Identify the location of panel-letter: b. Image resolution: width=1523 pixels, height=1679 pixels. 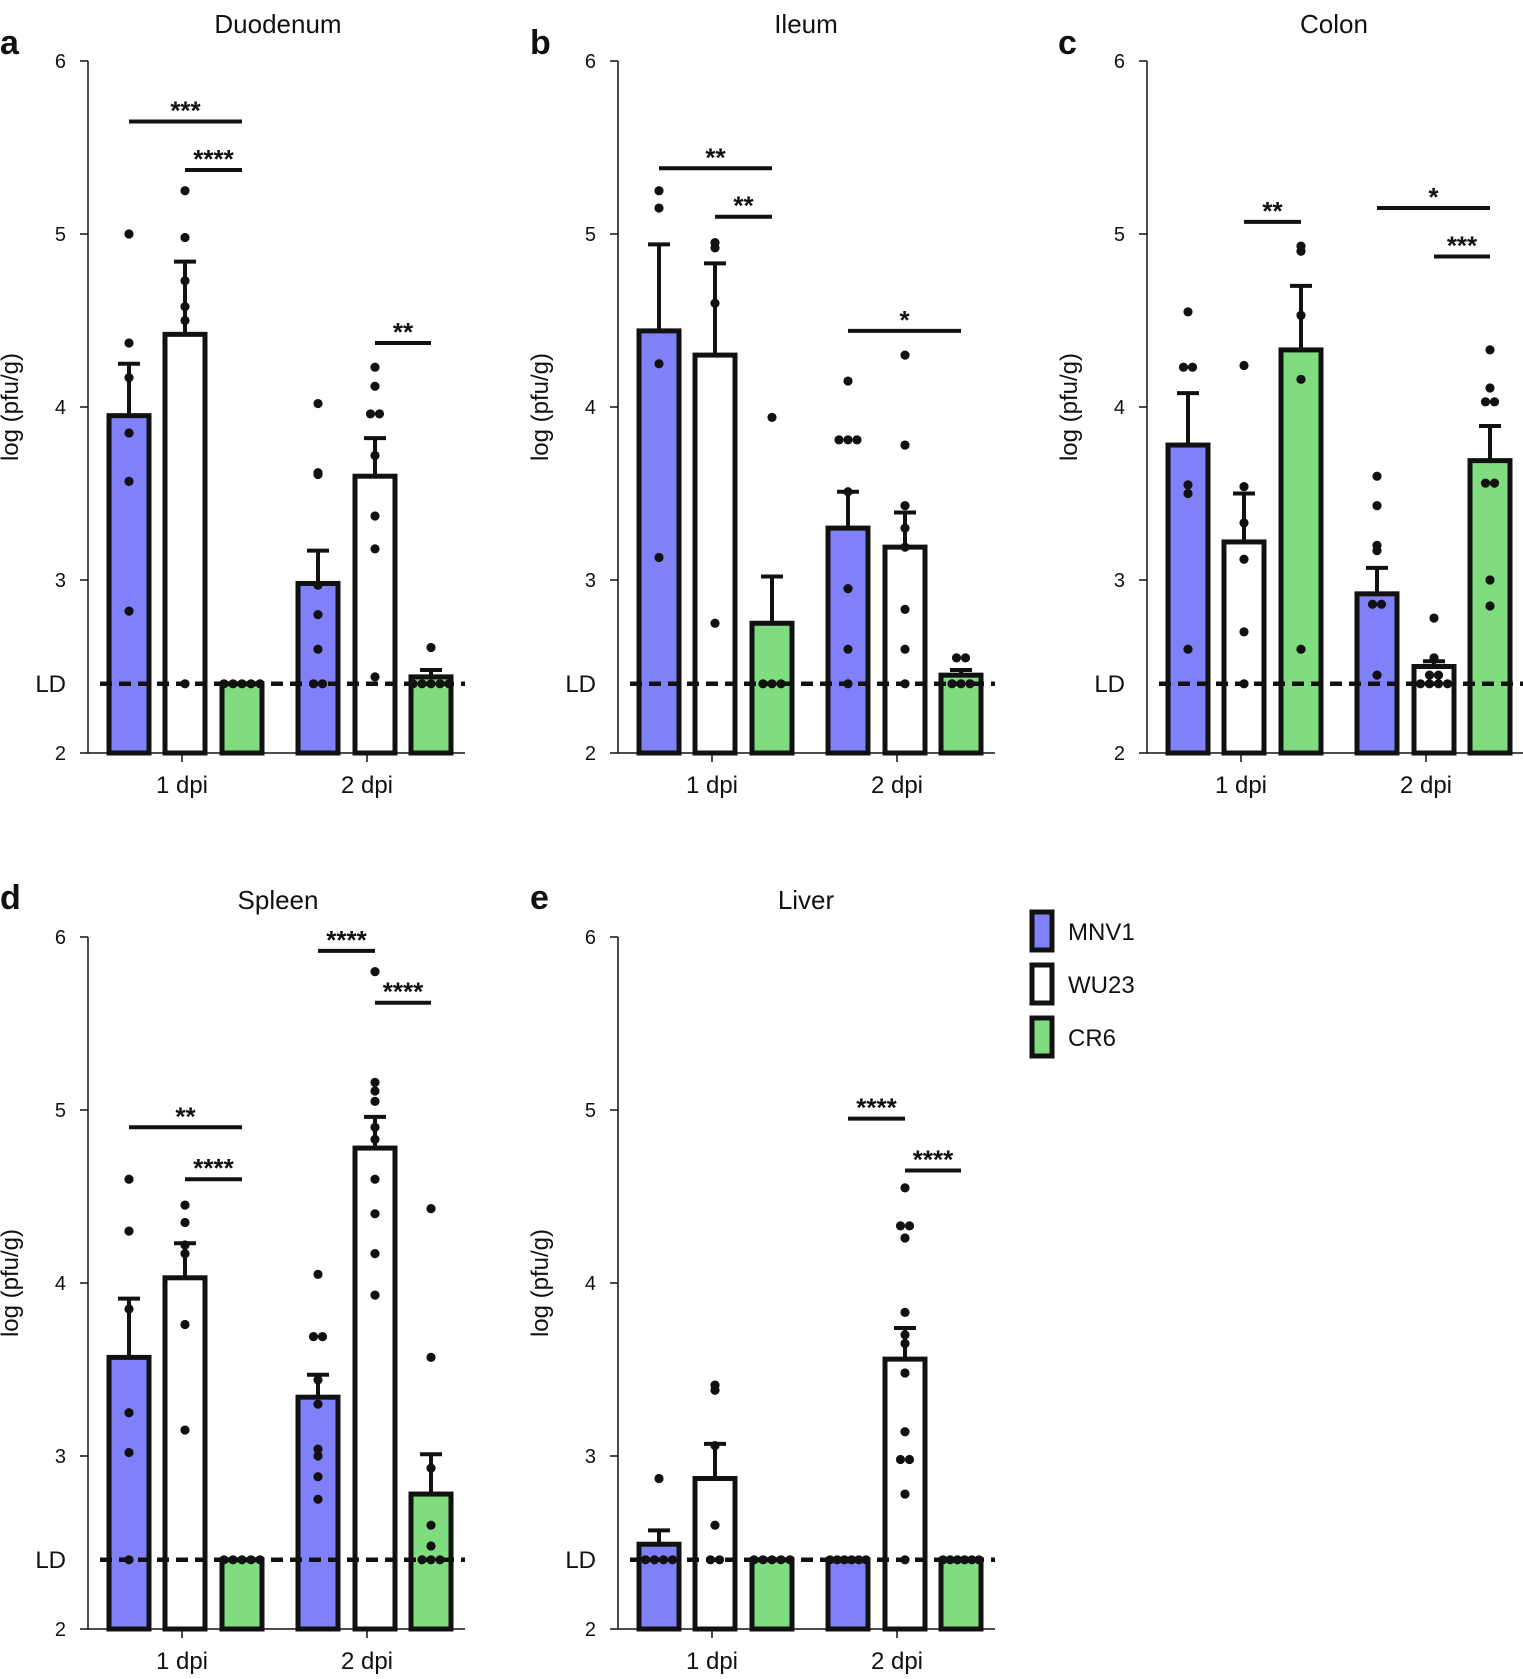
(540, 43).